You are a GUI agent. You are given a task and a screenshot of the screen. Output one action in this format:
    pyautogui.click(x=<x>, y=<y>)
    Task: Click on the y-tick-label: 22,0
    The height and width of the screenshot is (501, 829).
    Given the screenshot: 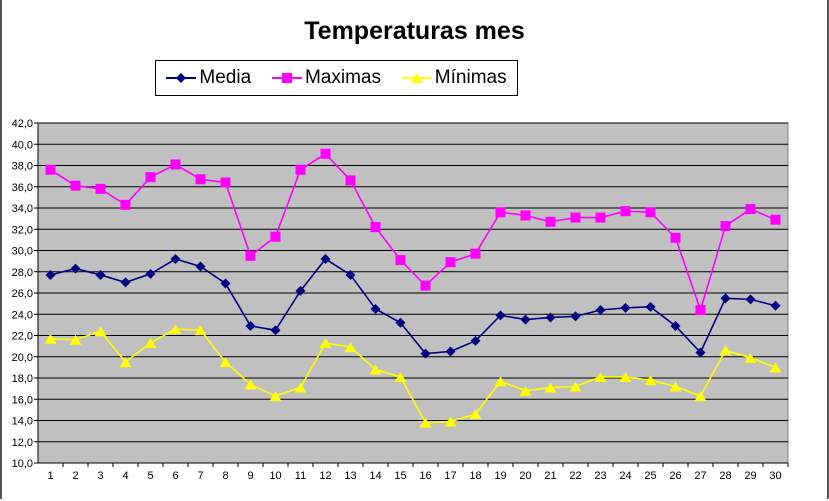 What is the action you would take?
    pyautogui.click(x=22, y=337)
    